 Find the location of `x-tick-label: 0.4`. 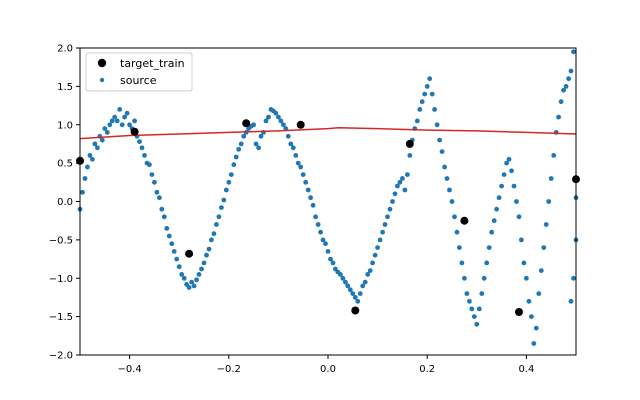

x-tick-label: 0.4 is located at coordinates (526, 369).